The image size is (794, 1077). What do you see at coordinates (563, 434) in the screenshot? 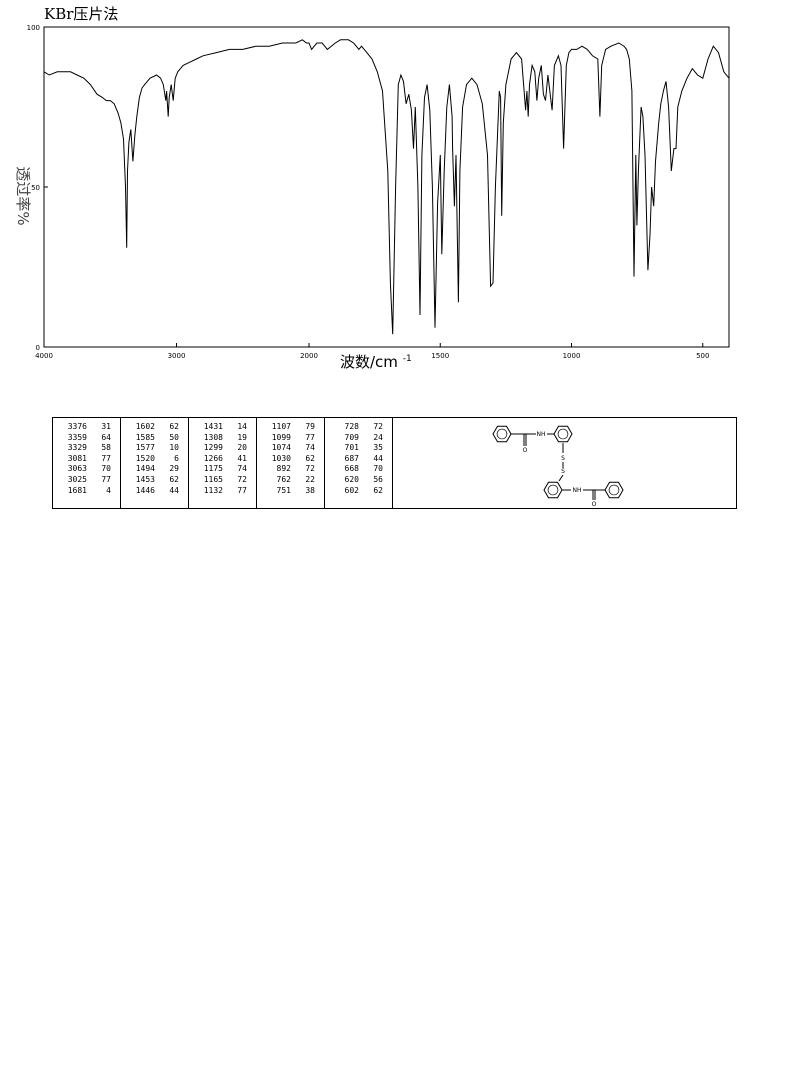
I see `aniline-ring-top` at bounding box center [563, 434].